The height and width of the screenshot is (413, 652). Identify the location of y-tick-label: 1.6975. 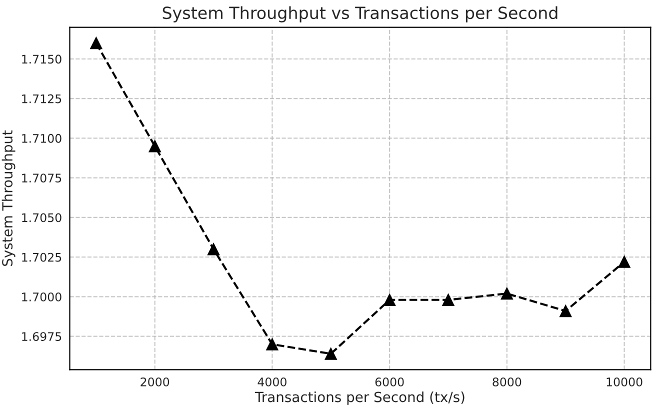
(42, 336).